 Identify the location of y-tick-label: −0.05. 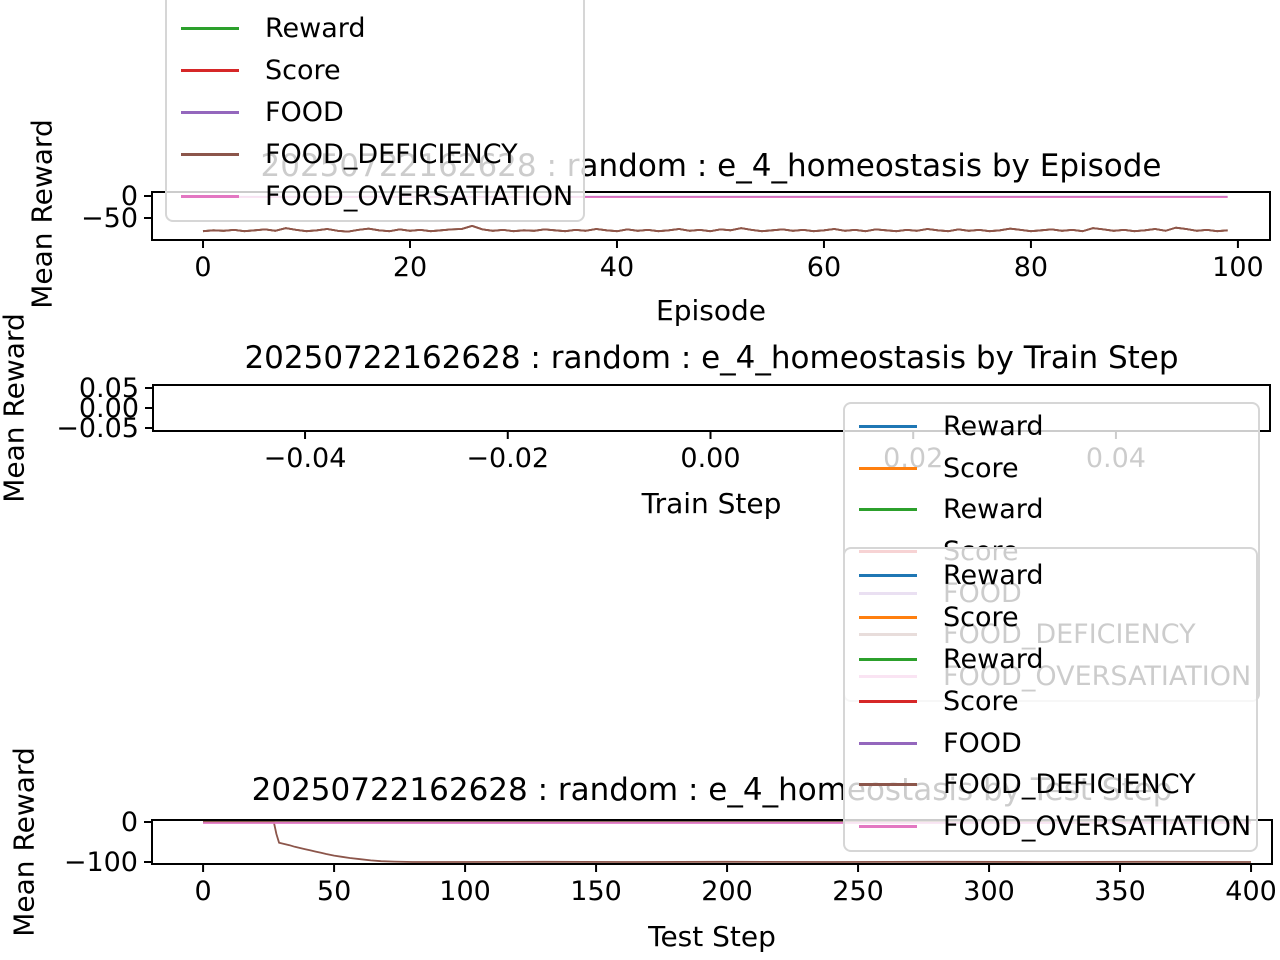
(97, 428).